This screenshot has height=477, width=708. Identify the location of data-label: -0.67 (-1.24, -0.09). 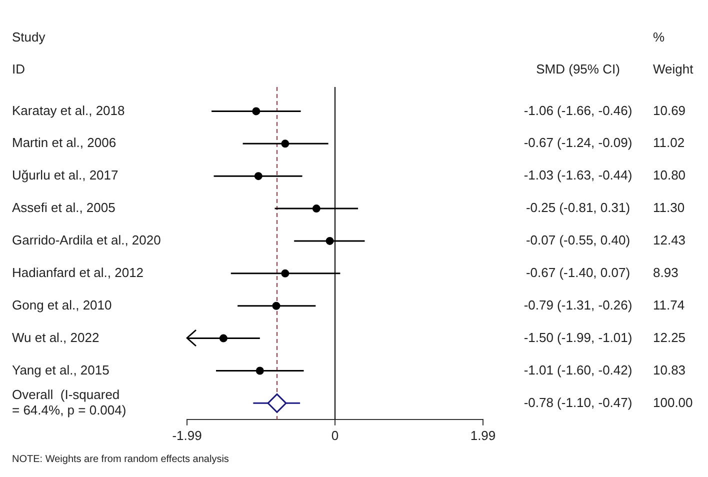
(578, 142).